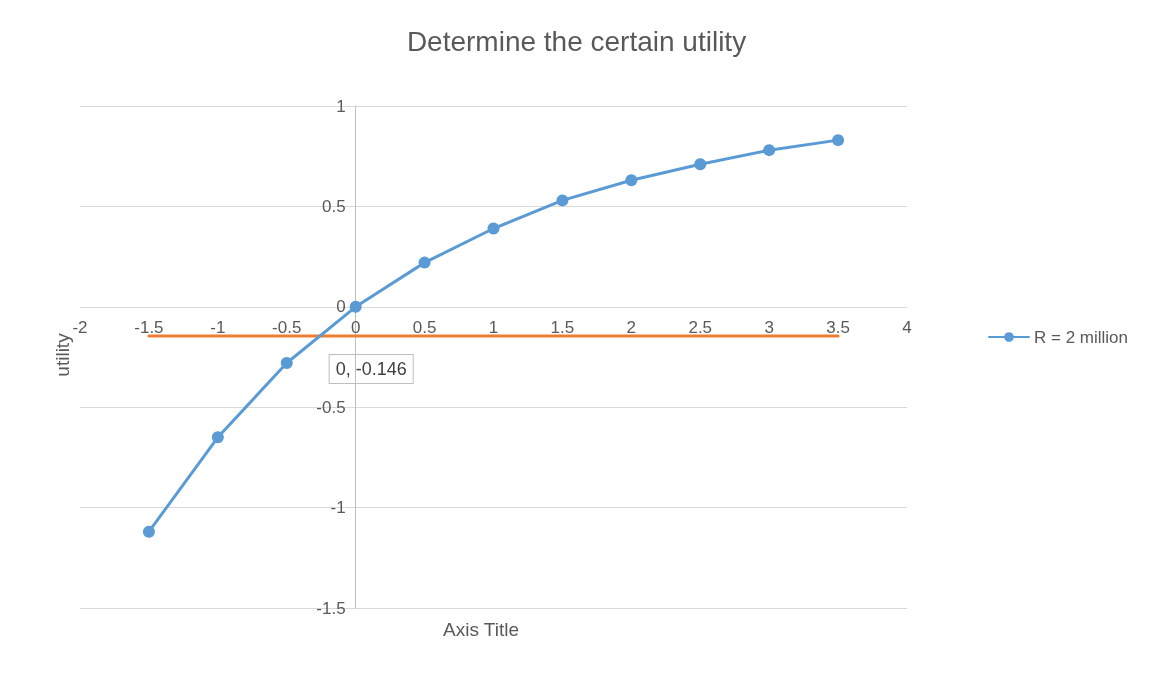 Image resolution: width=1153 pixels, height=674 pixels. I want to click on y-tick-label: -0.5, so click(331, 407).